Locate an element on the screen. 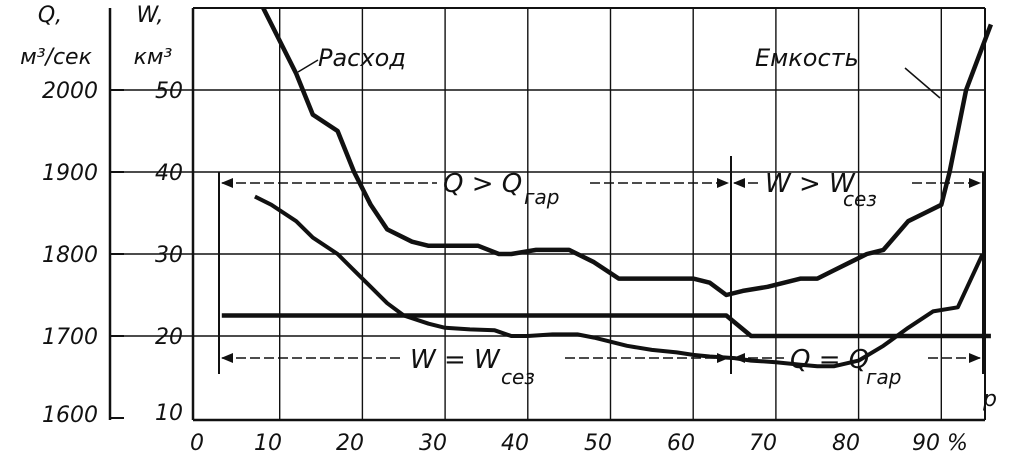 The image size is (1014, 460). w-tick-label: 40 is located at coordinates (169, 173).